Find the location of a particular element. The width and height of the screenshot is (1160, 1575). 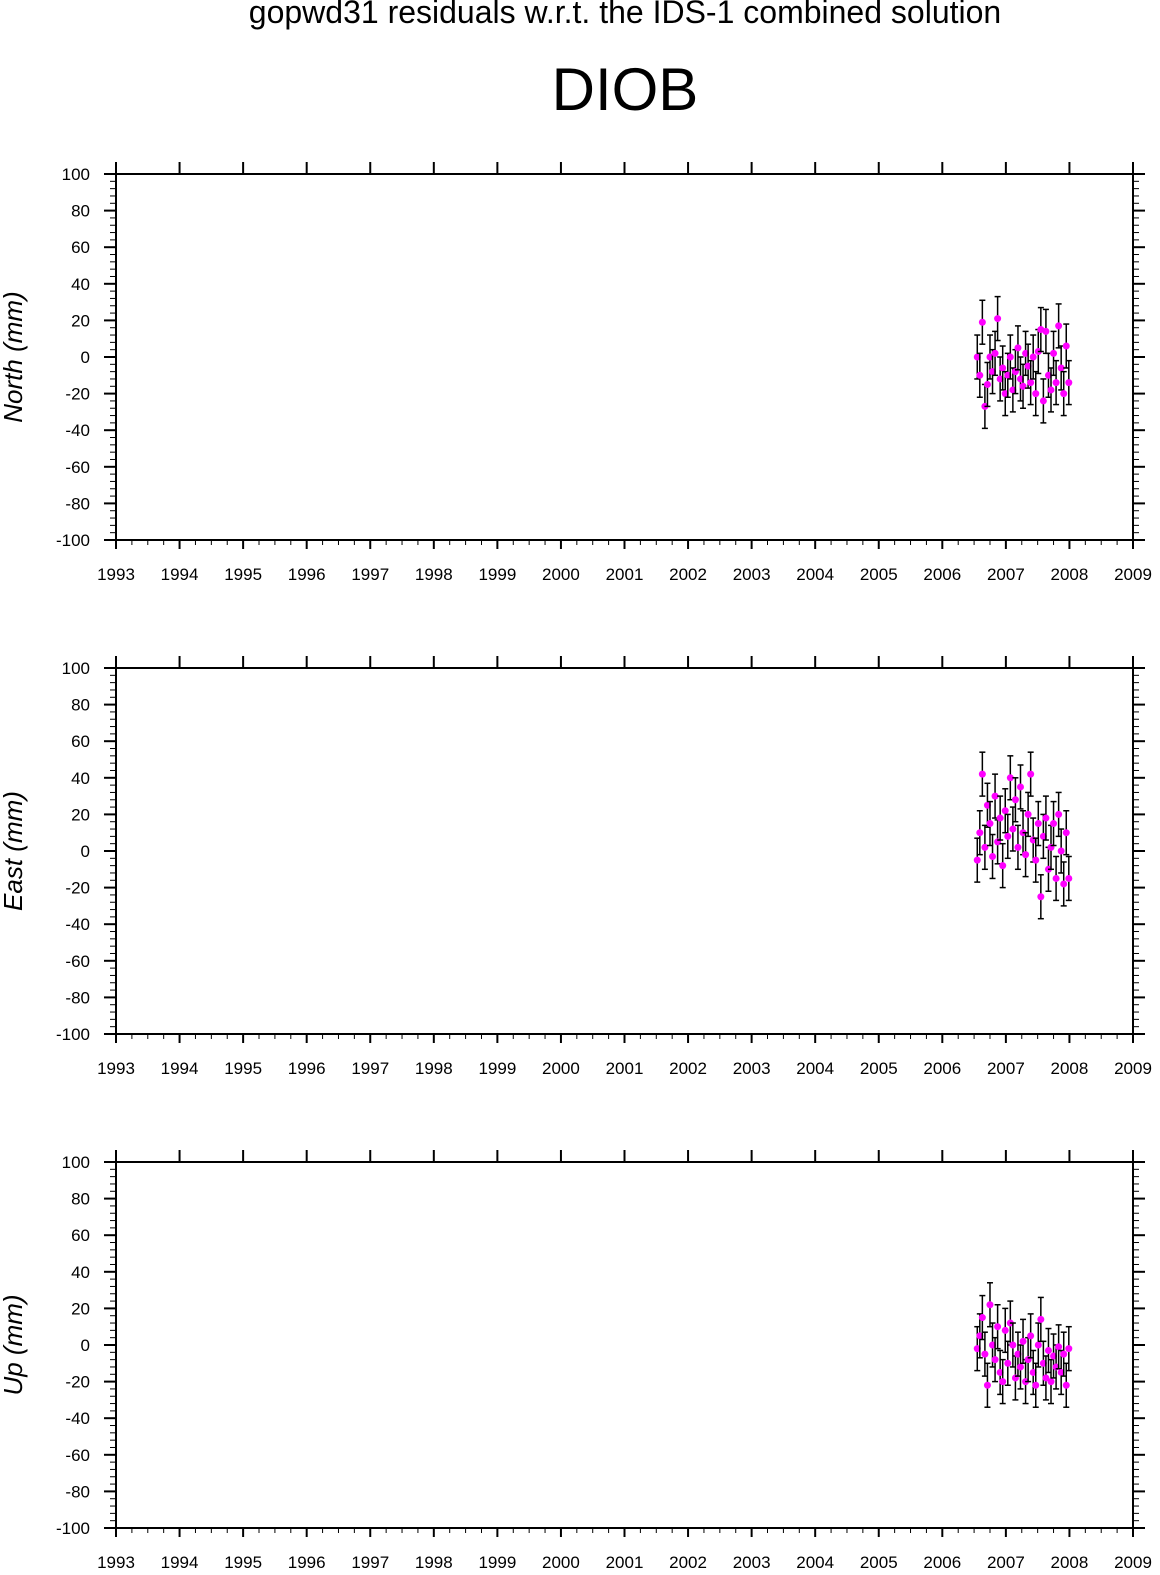

east-x-tick-label: 2003 is located at coordinates (752, 1068).